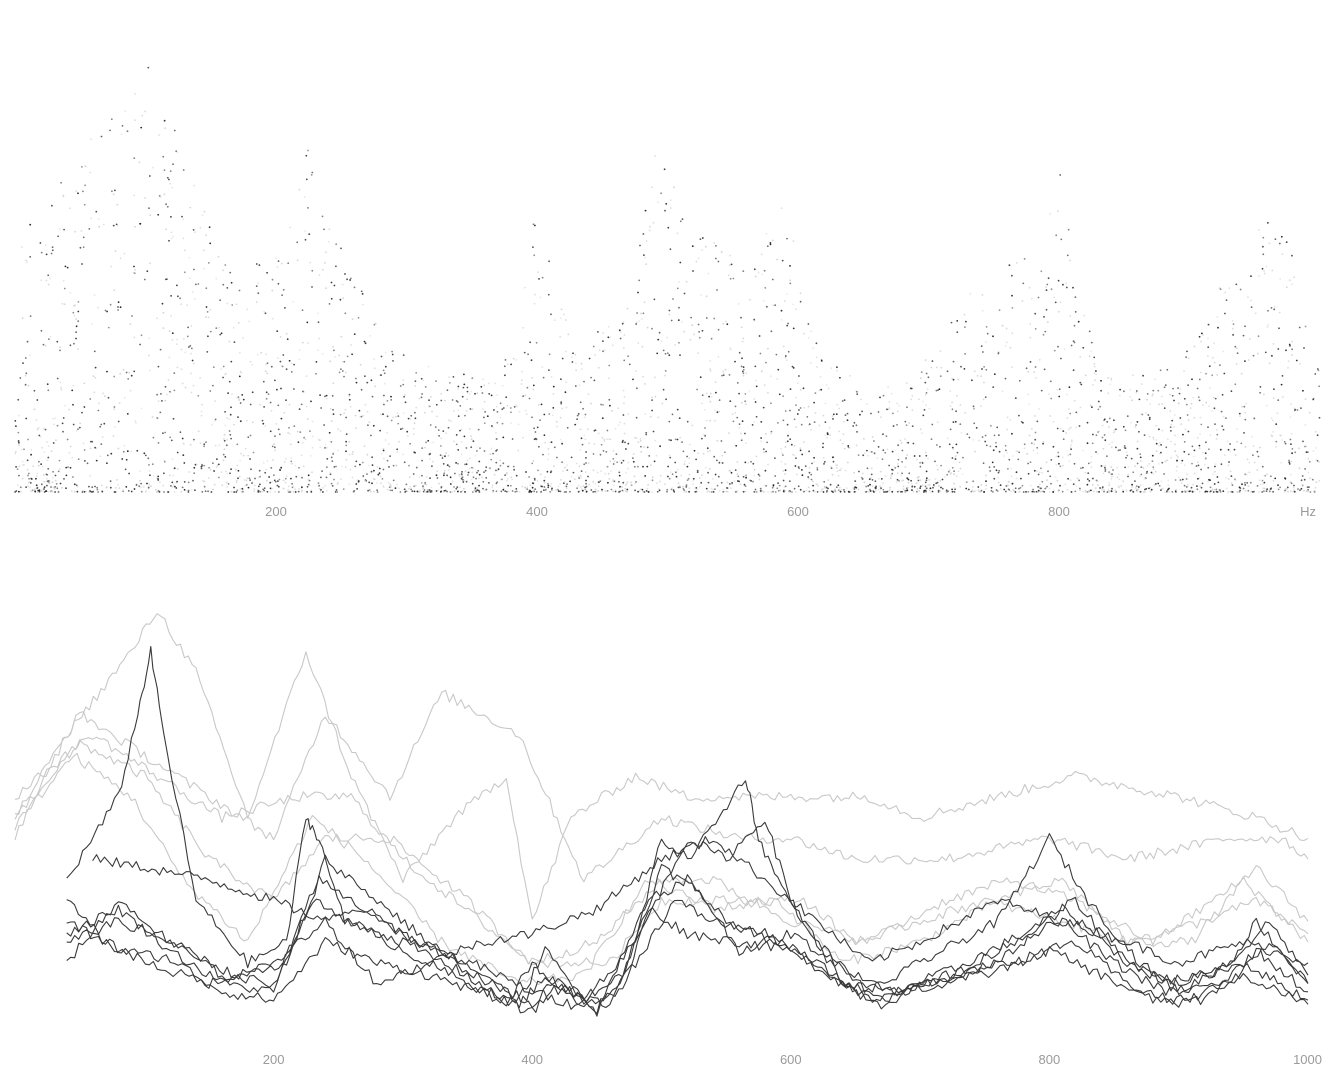 This screenshot has height=1080, width=1340. I want to click on scatter-x-unit-label: Hz, so click(1308, 511).